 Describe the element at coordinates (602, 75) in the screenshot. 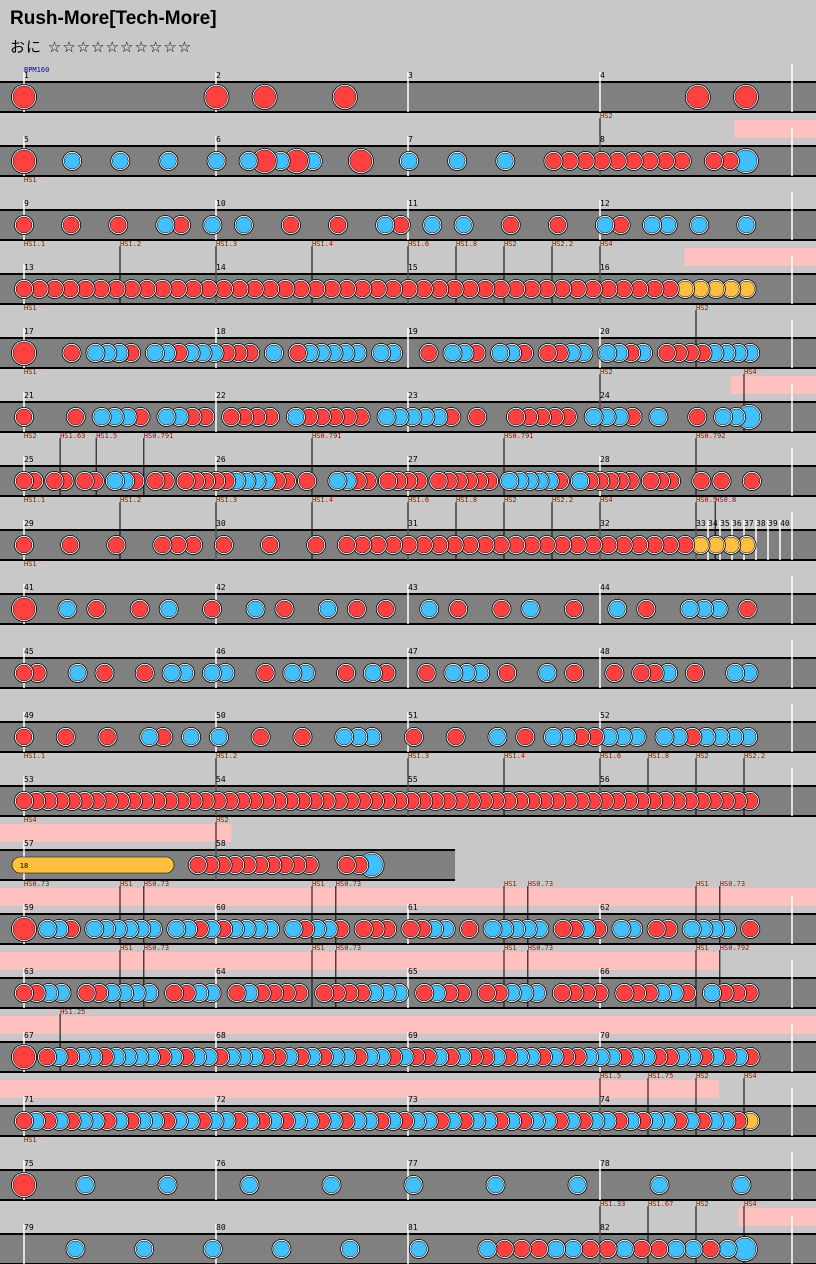

I see `measure-number: 4` at that location.